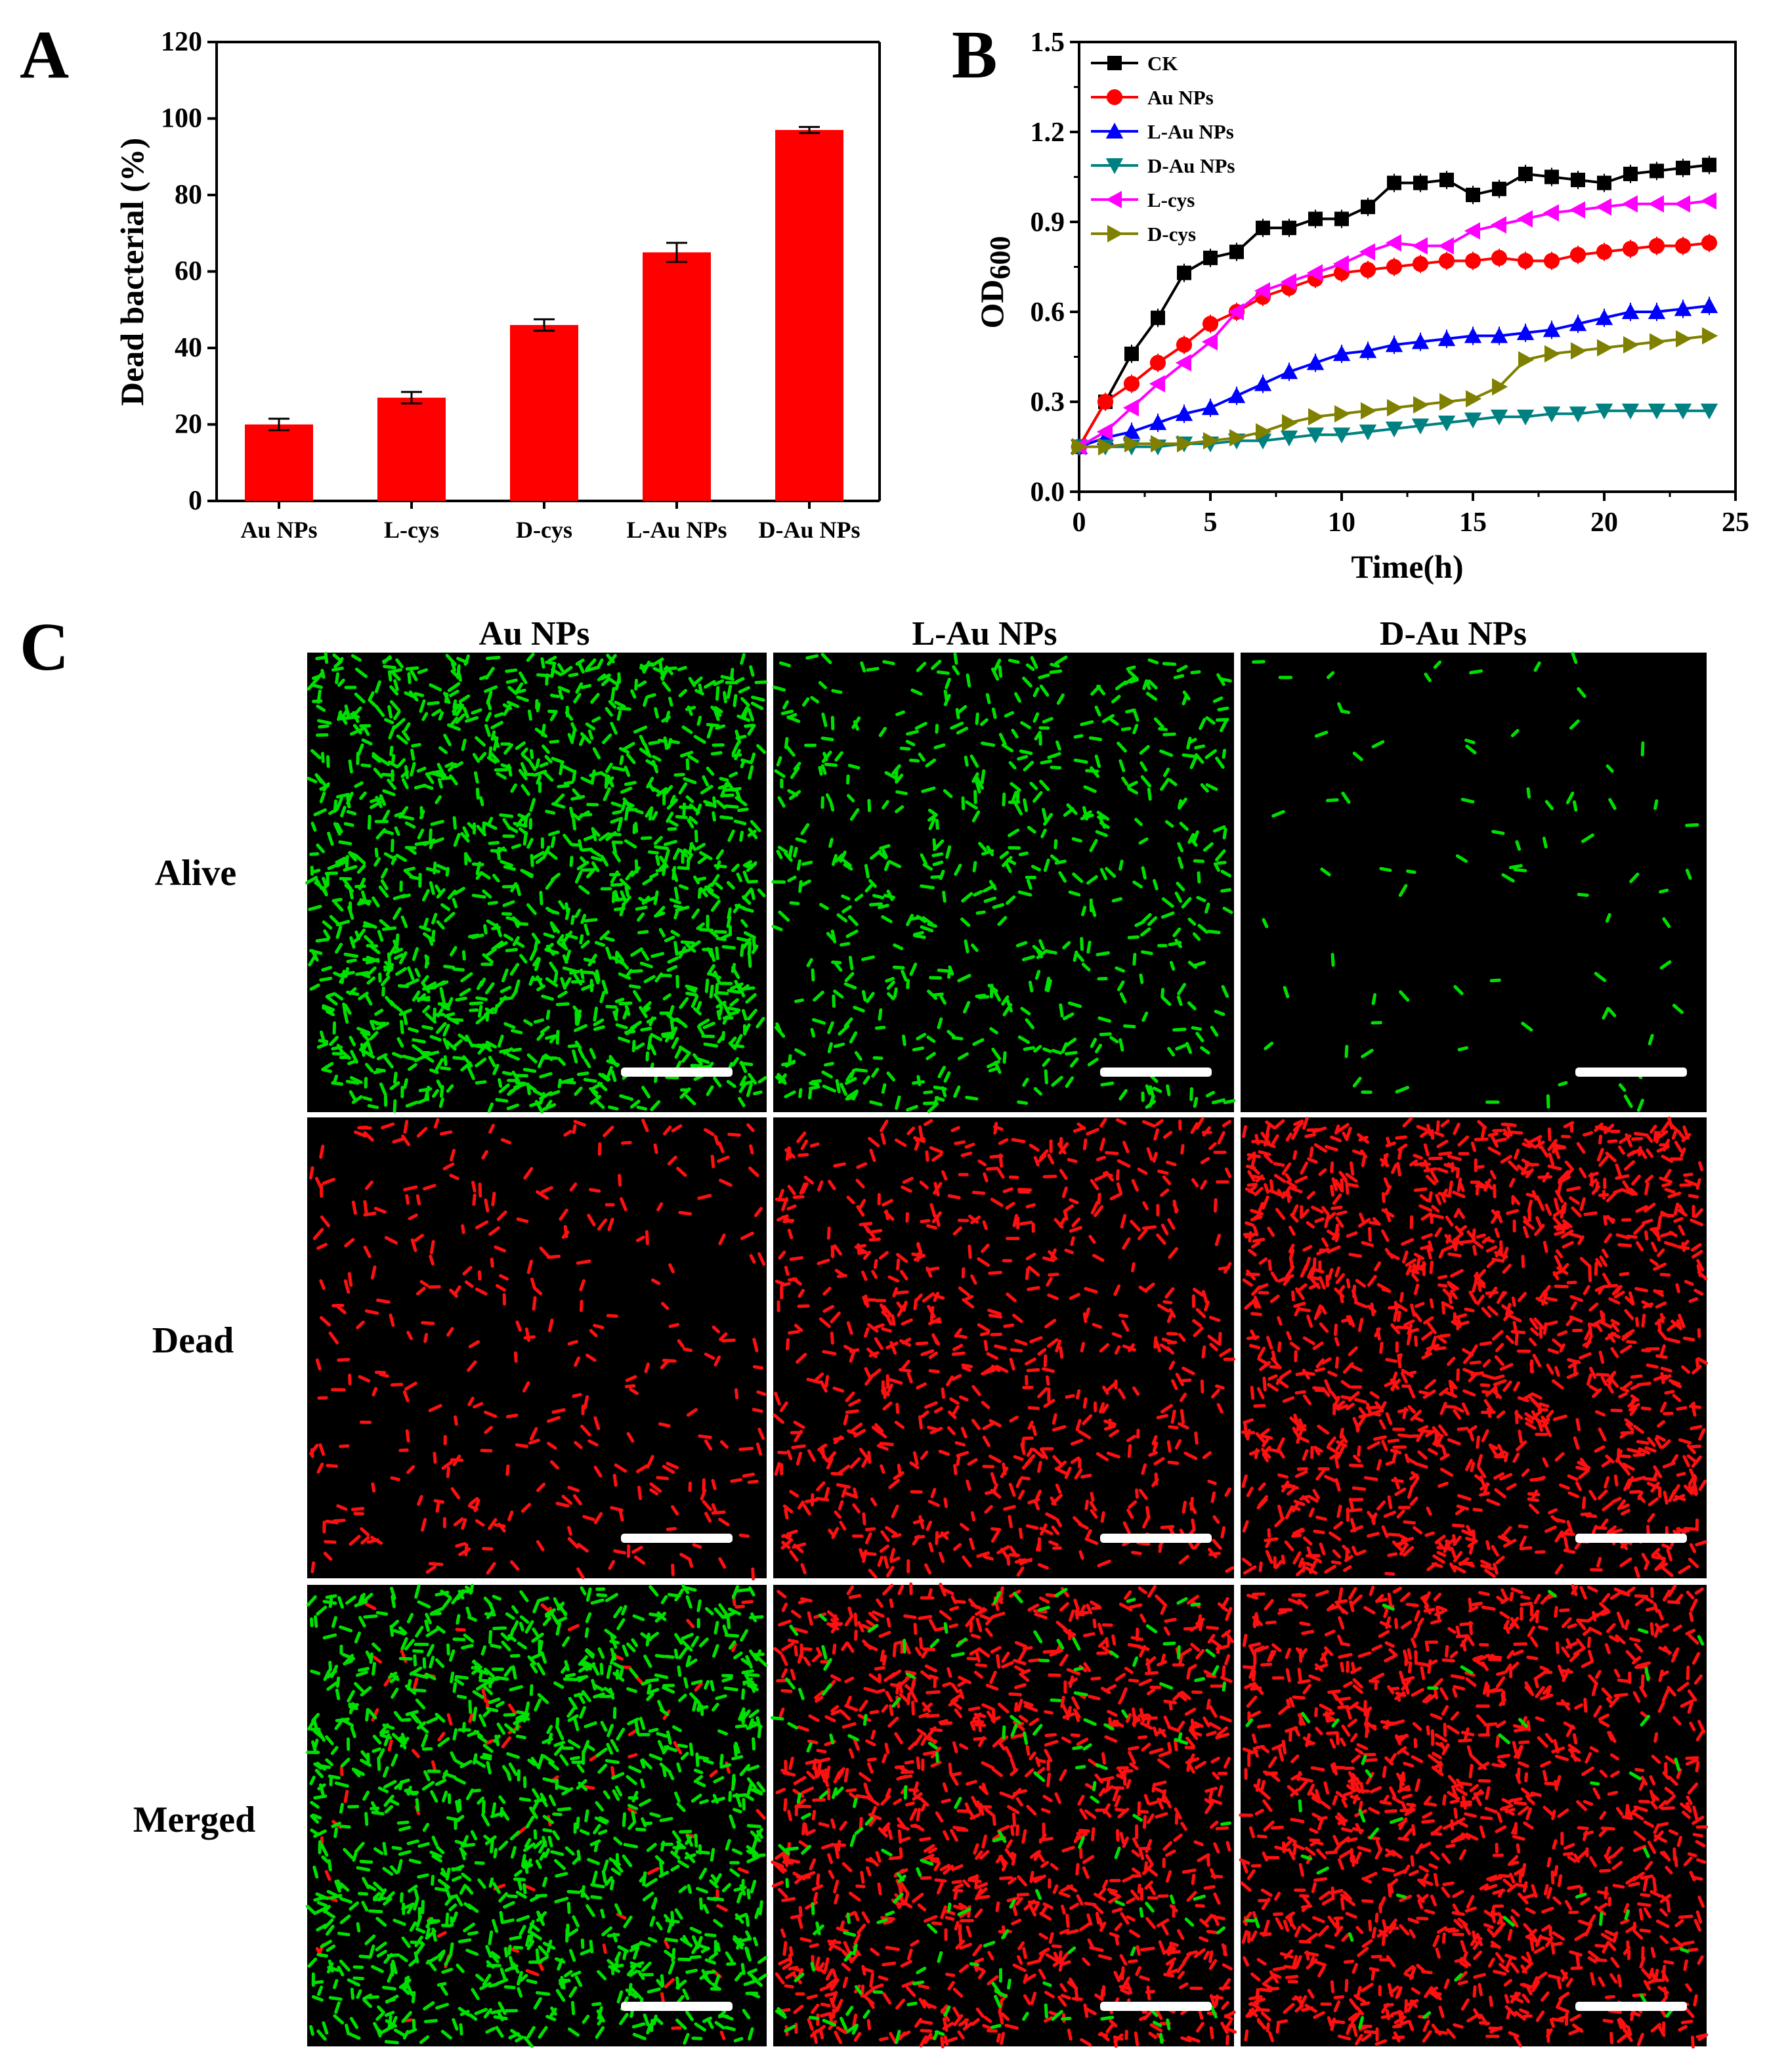 The image size is (1767, 2072). Describe the element at coordinates (1143, 235) in the screenshot. I see `b-legend-entry-d-cys: D-cys` at that location.